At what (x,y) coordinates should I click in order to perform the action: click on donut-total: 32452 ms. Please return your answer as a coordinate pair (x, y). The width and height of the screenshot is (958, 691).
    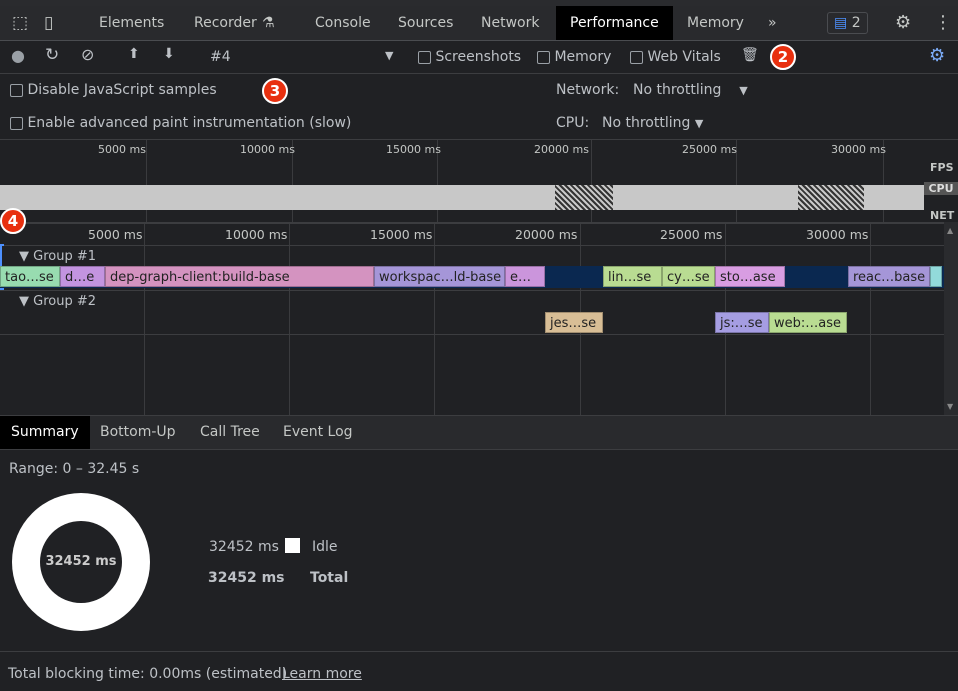
    Looking at the image, I should click on (81, 561).